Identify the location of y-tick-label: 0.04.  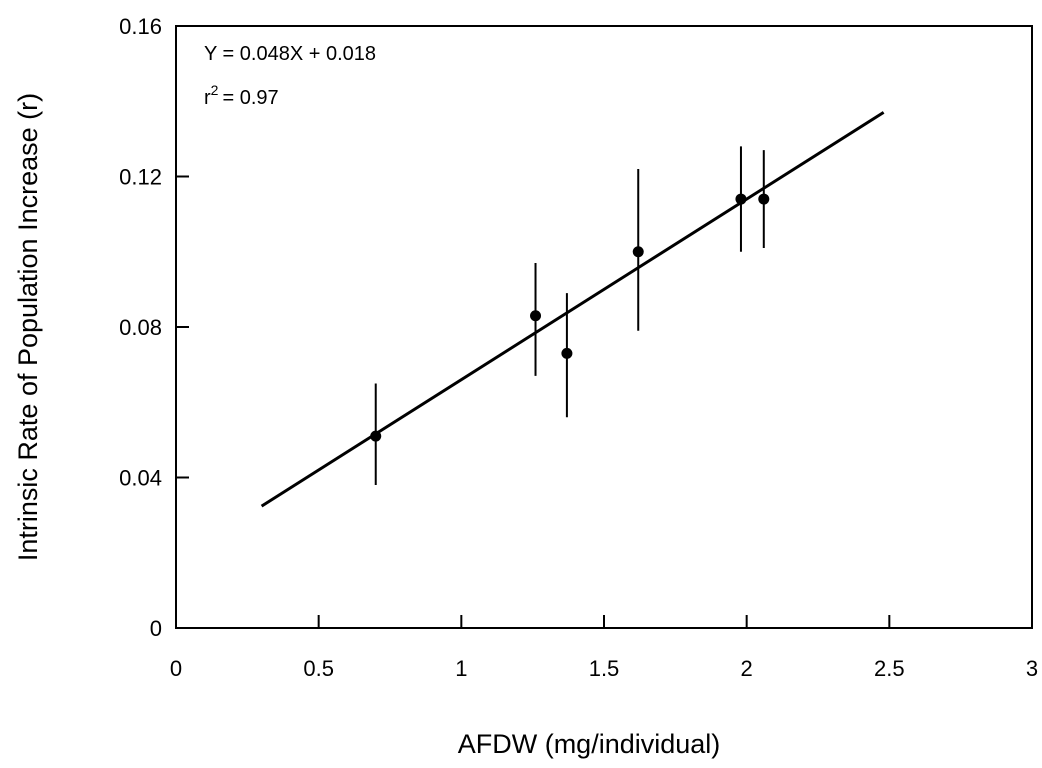
(140, 478).